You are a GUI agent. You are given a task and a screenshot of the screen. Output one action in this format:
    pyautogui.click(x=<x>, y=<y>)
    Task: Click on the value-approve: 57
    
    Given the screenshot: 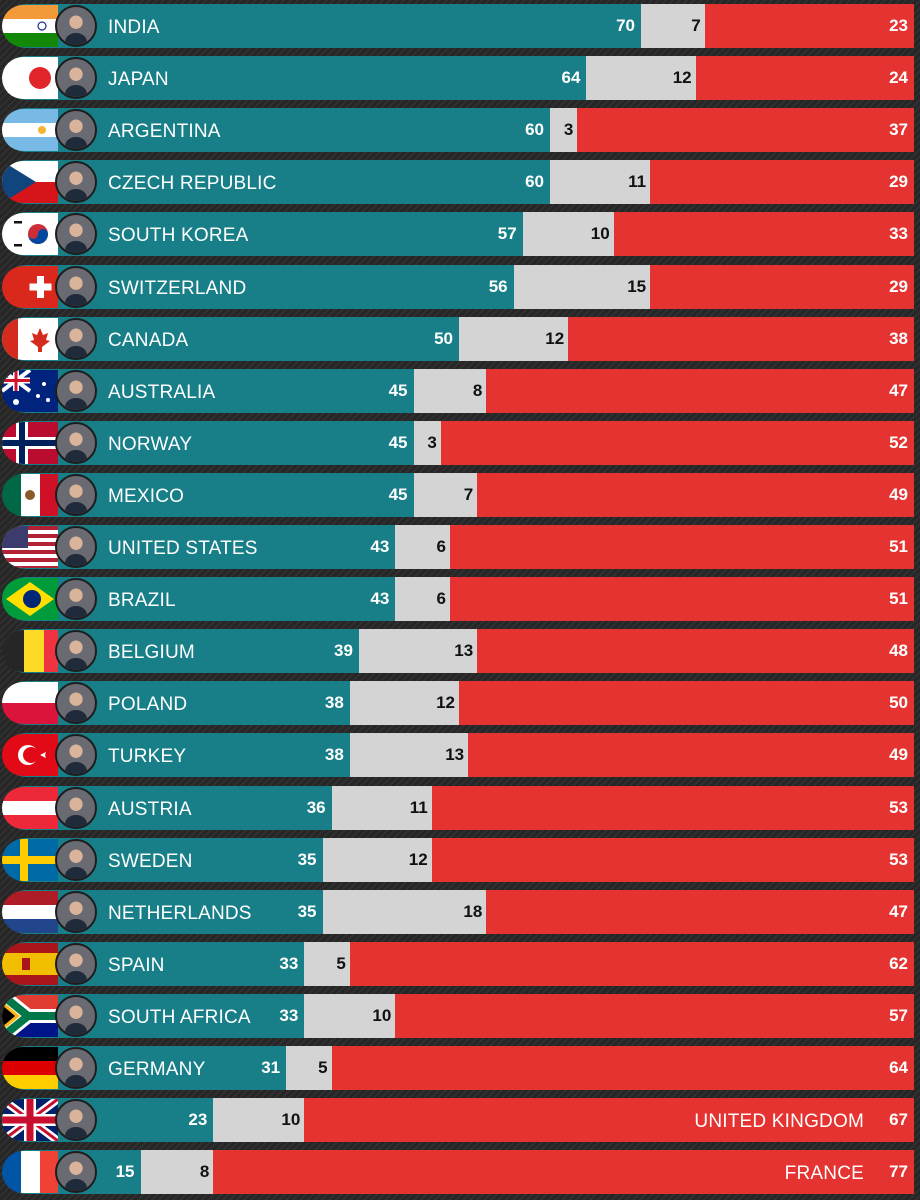 What is the action you would take?
    pyautogui.click(x=507, y=234)
    